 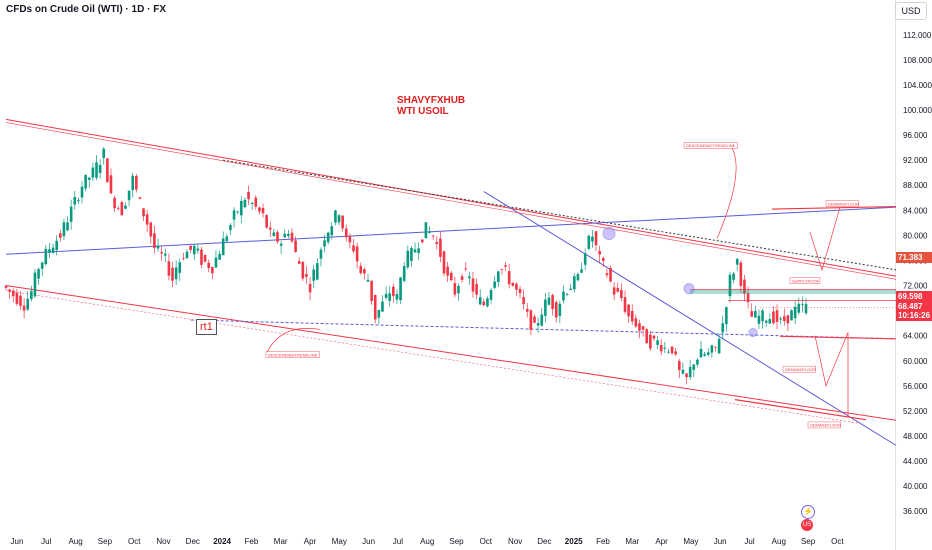 What do you see at coordinates (779, 541) in the screenshot?
I see `x-tick-label: Aug` at bounding box center [779, 541].